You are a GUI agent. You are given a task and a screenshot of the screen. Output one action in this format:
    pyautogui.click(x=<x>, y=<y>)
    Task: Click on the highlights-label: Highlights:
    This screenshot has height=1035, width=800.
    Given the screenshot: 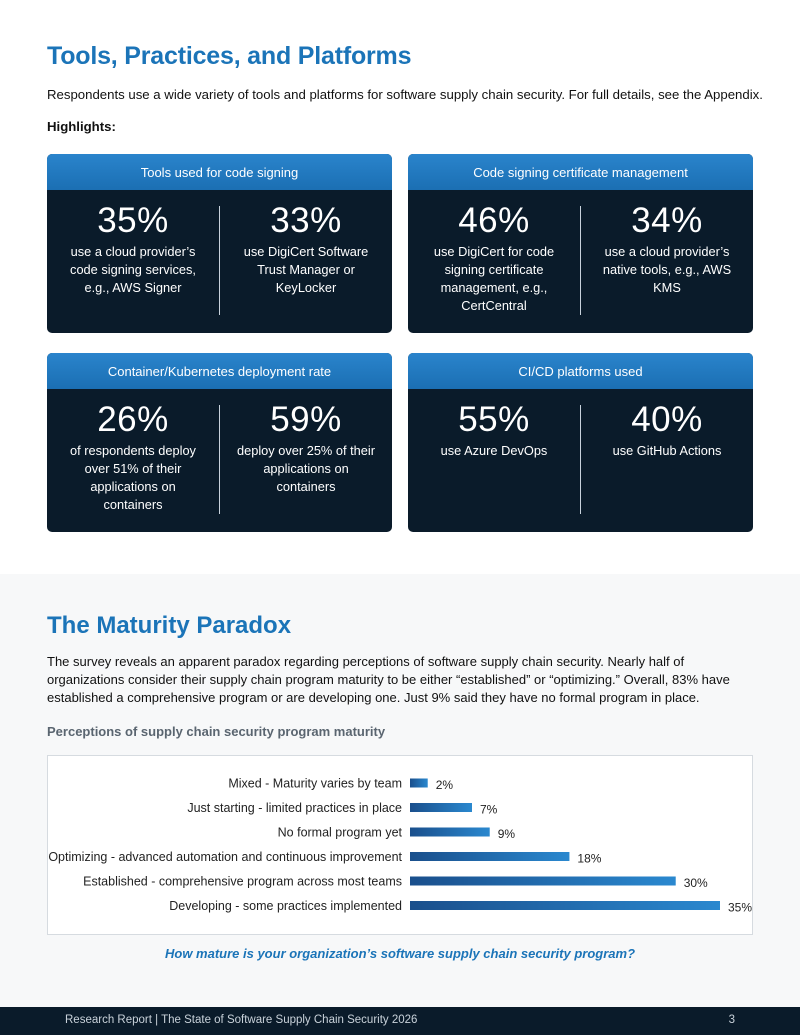 What is the action you would take?
    pyautogui.click(x=81, y=126)
    